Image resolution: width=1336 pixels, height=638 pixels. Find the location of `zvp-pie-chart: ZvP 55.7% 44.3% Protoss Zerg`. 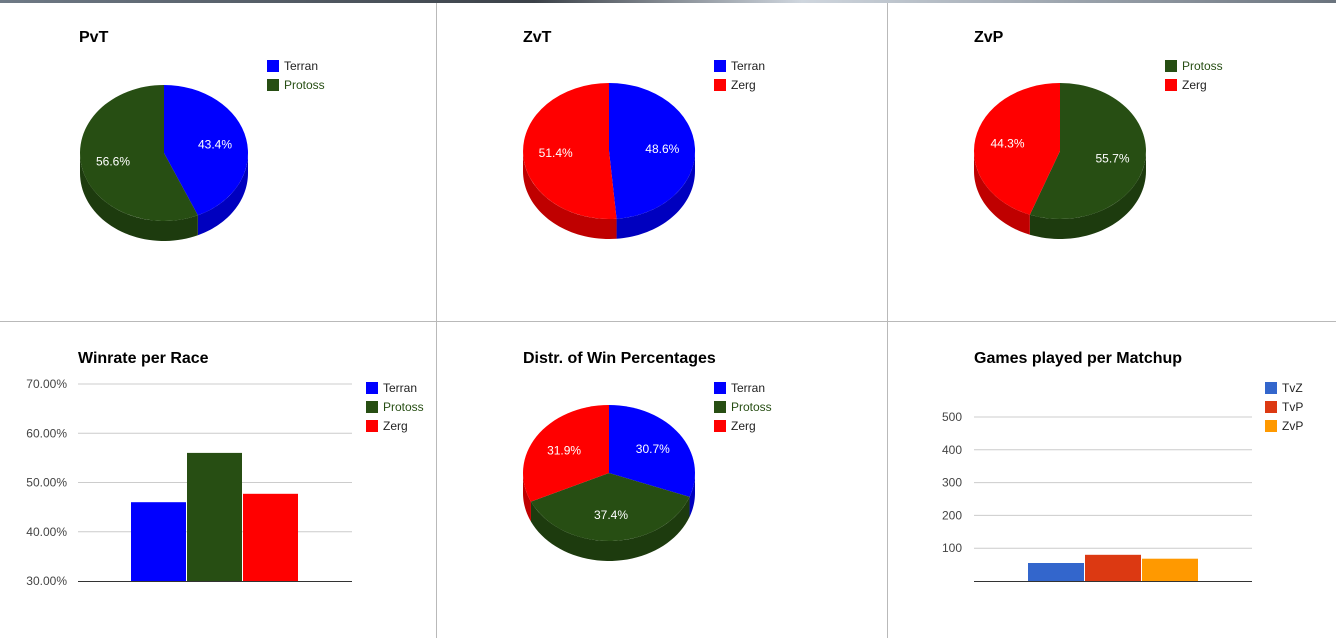

zvp-pie-chart: ZvP 55.7% 44.3% Protoss Zerg is located at coordinates (1098, 134).